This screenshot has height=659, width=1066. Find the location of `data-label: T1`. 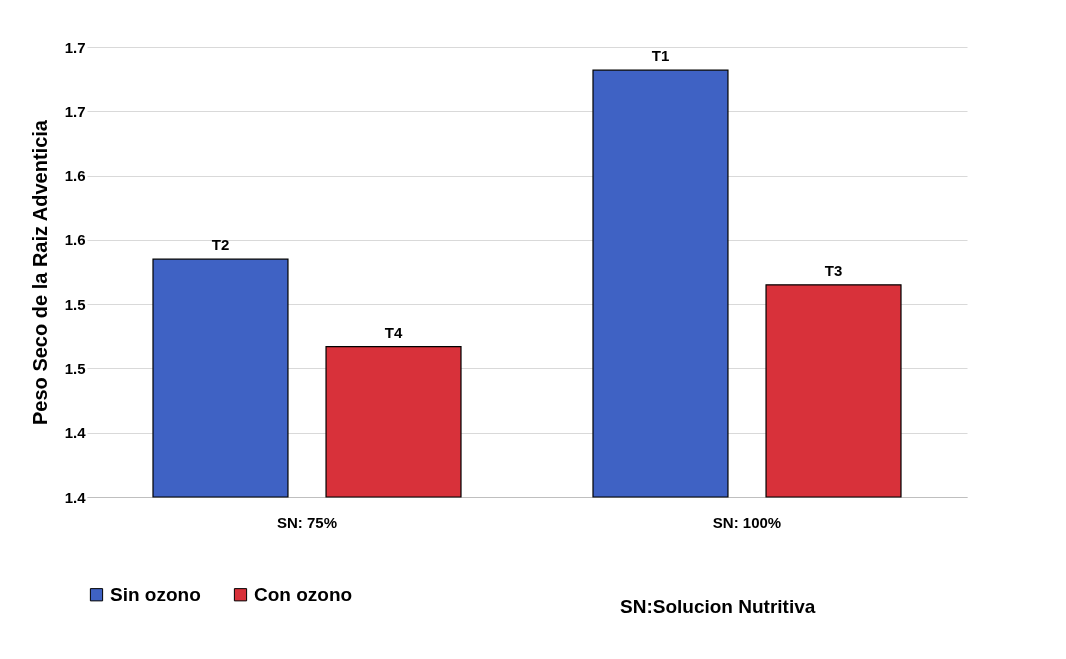

data-label: T1 is located at coordinates (660, 56).